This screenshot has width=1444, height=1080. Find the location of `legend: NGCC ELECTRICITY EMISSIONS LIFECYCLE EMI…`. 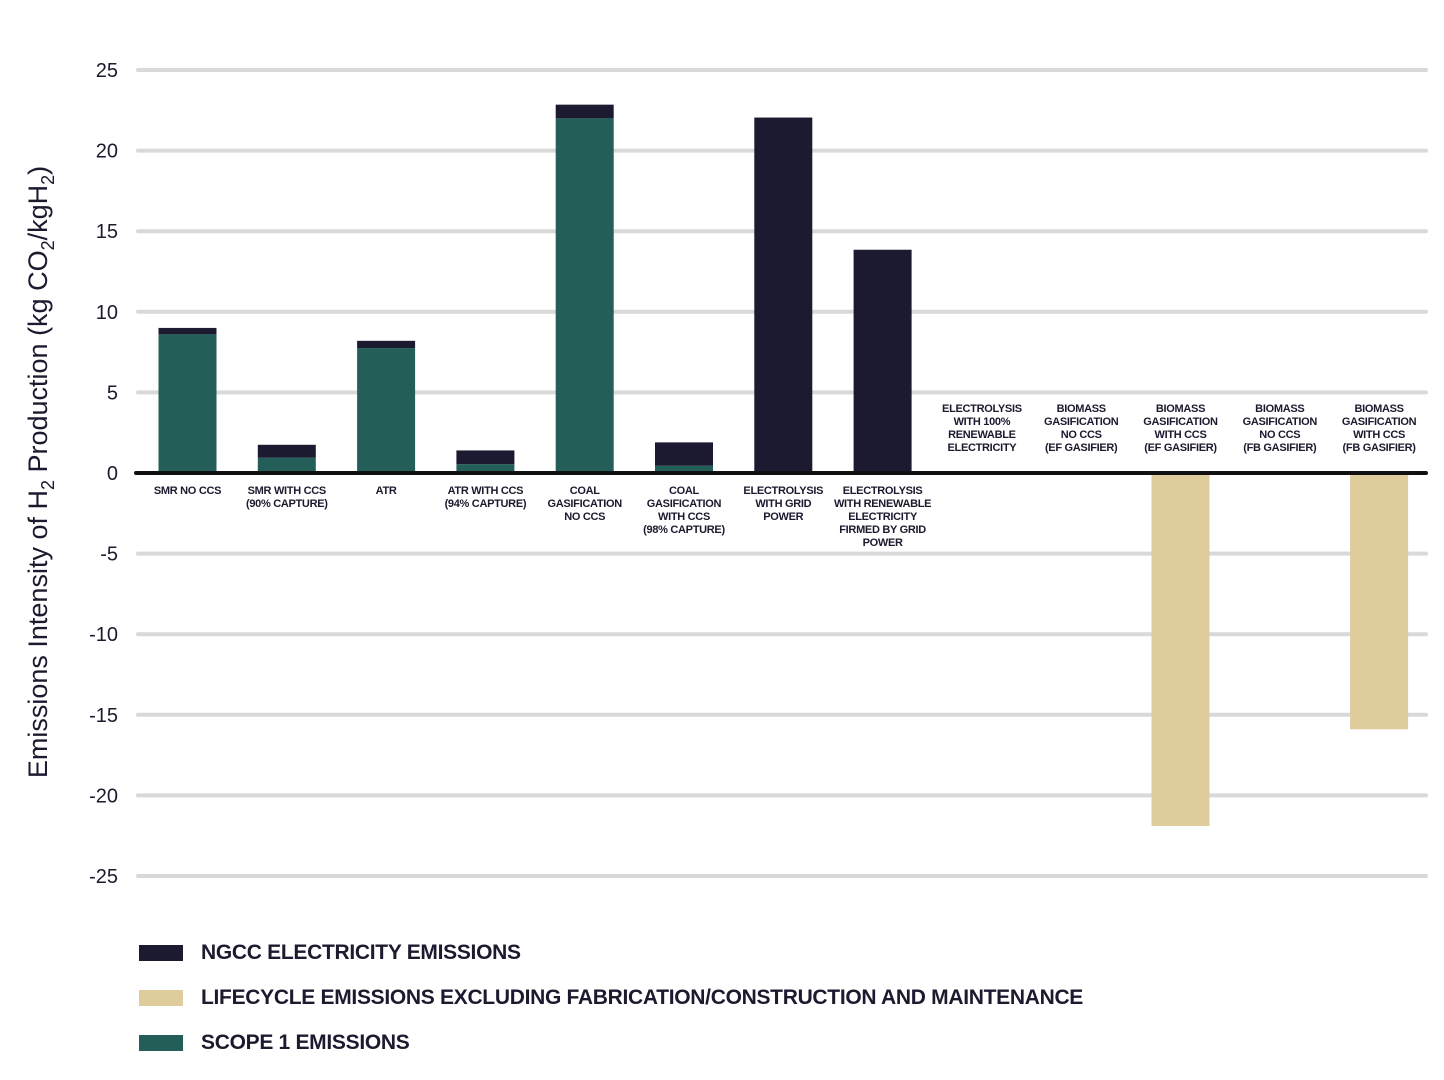

legend: NGCC ELECTRICITY EMISSIONS LIFECYCLE EMI… is located at coordinates (611, 997).